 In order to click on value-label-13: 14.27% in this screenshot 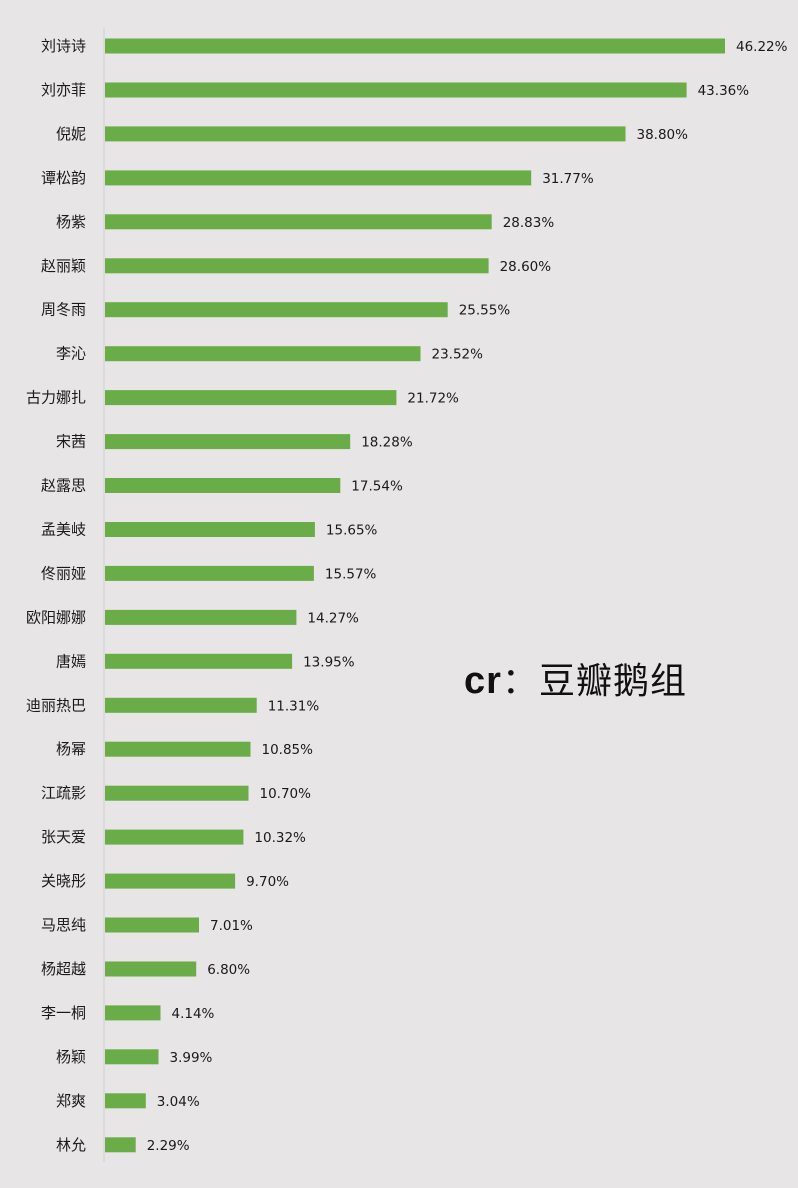, I will do `click(333, 618)`.